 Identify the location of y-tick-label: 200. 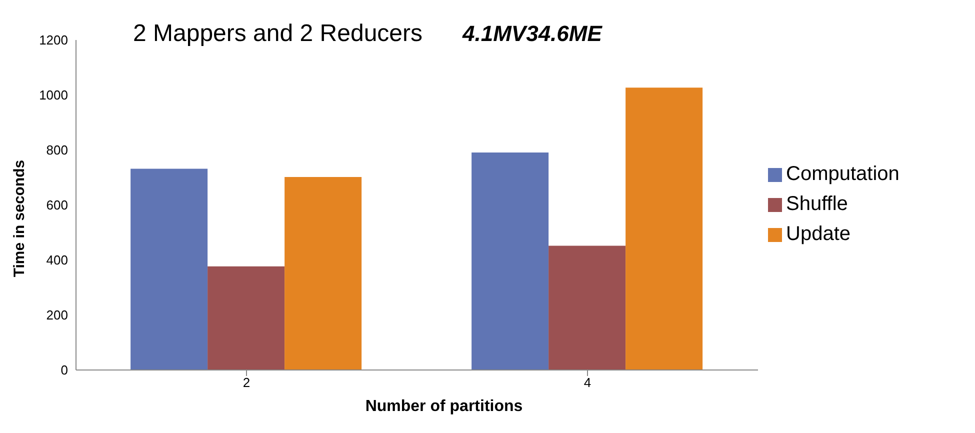
(57, 315).